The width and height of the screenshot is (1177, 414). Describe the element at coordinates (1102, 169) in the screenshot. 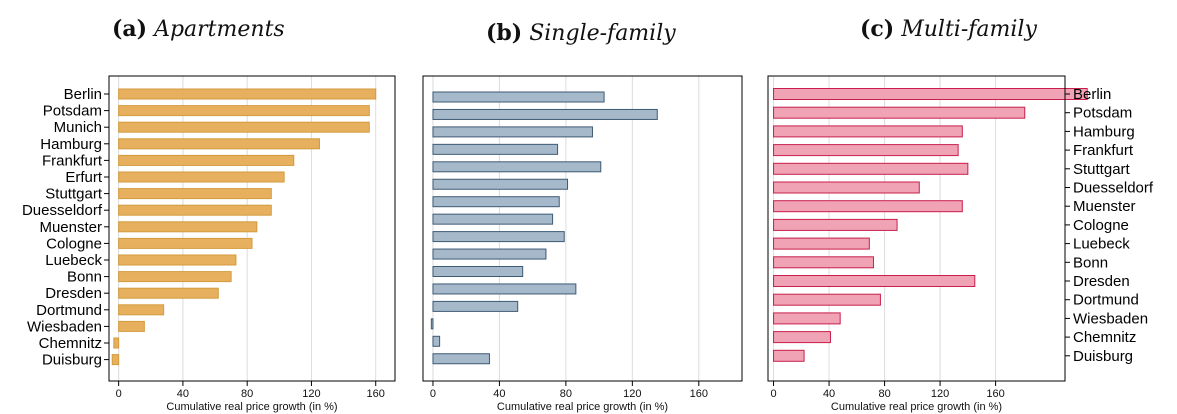

I see `category-label-c: Stuttgart` at that location.